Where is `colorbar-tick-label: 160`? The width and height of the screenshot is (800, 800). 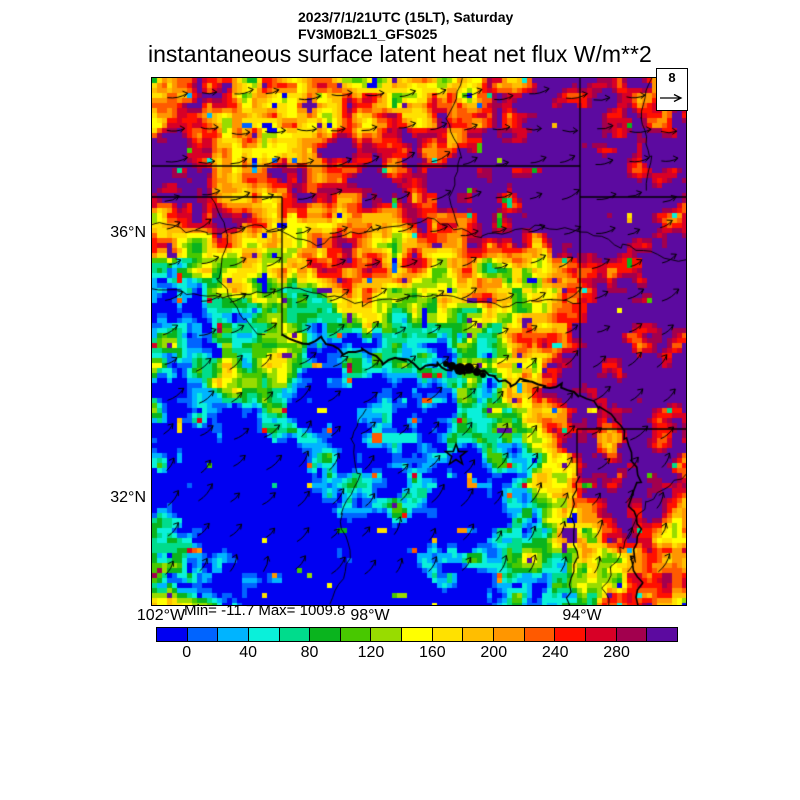 colorbar-tick-label: 160 is located at coordinates (432, 652).